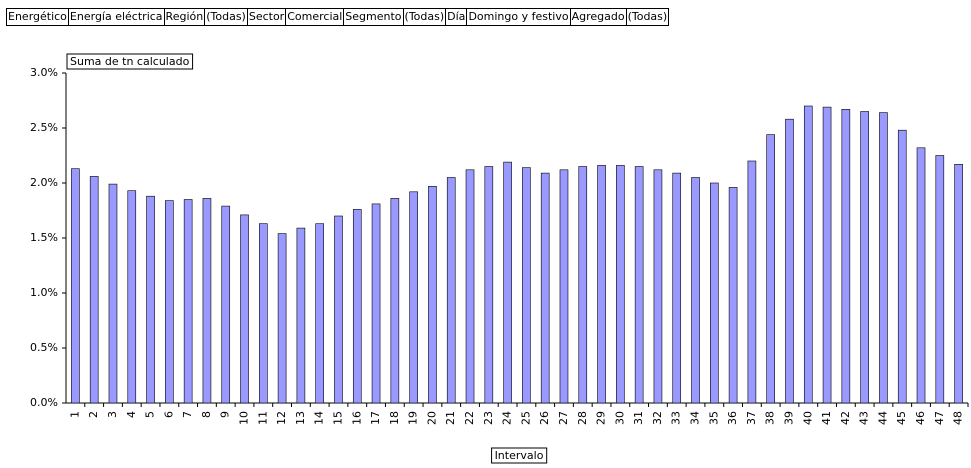 Image resolution: width=971 pixels, height=468 pixels. What do you see at coordinates (394, 418) in the screenshot?
I see `x-tick-label: 18` at bounding box center [394, 418].